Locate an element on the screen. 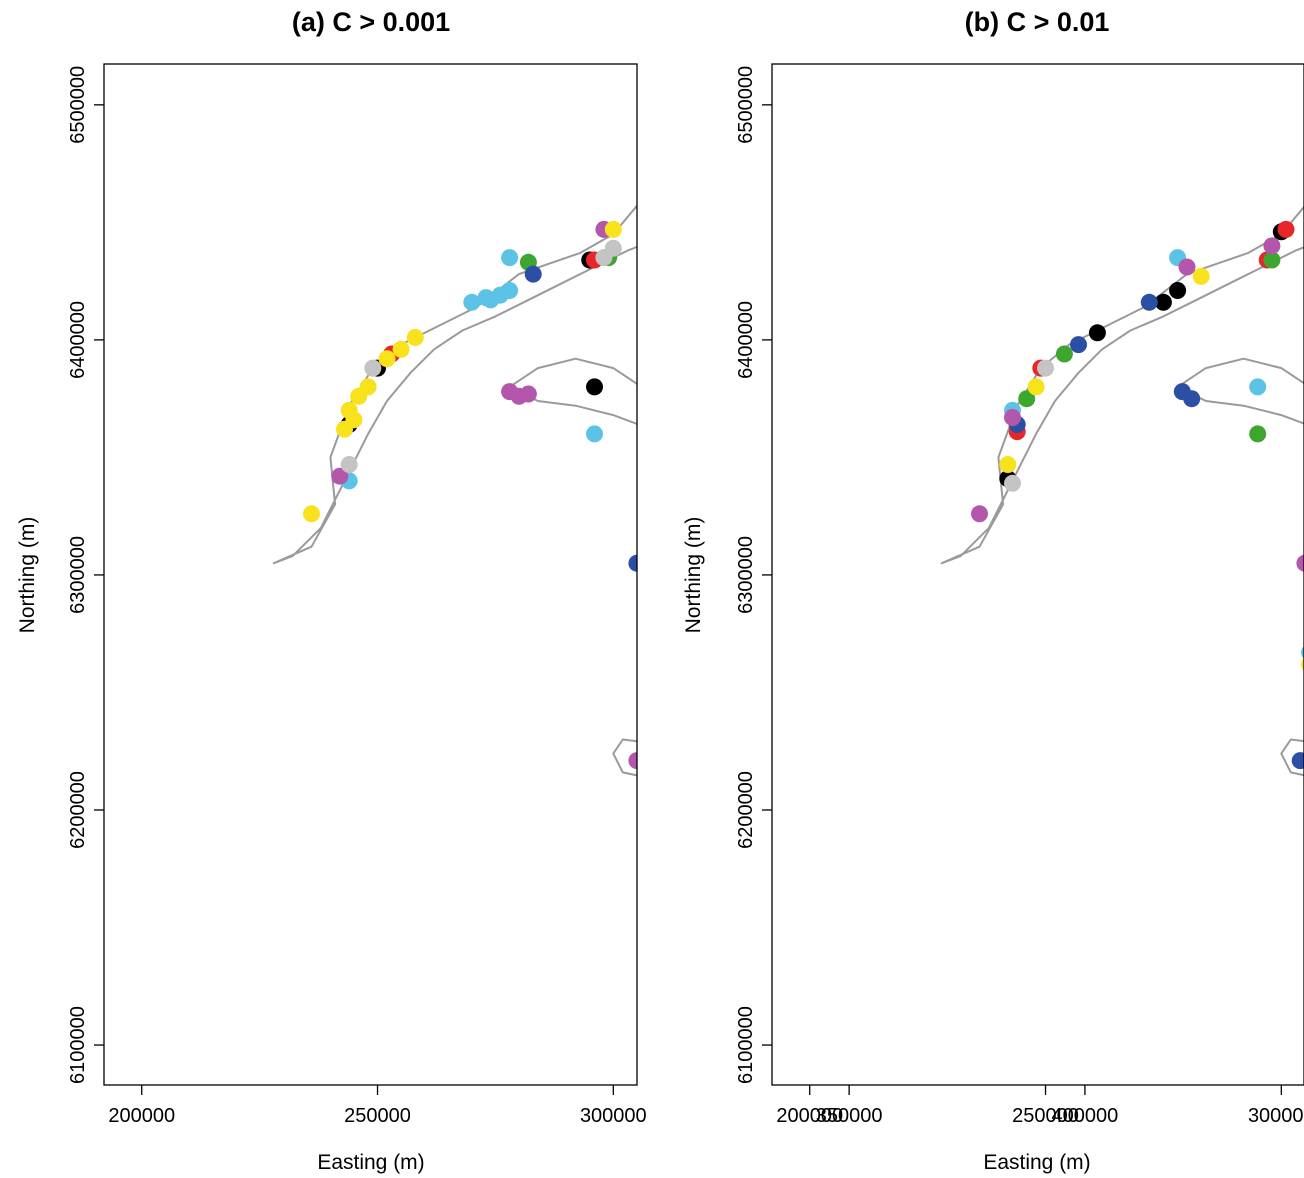 The height and width of the screenshot is (1178, 1304). panel-b-points is located at coordinates (1137, 495).